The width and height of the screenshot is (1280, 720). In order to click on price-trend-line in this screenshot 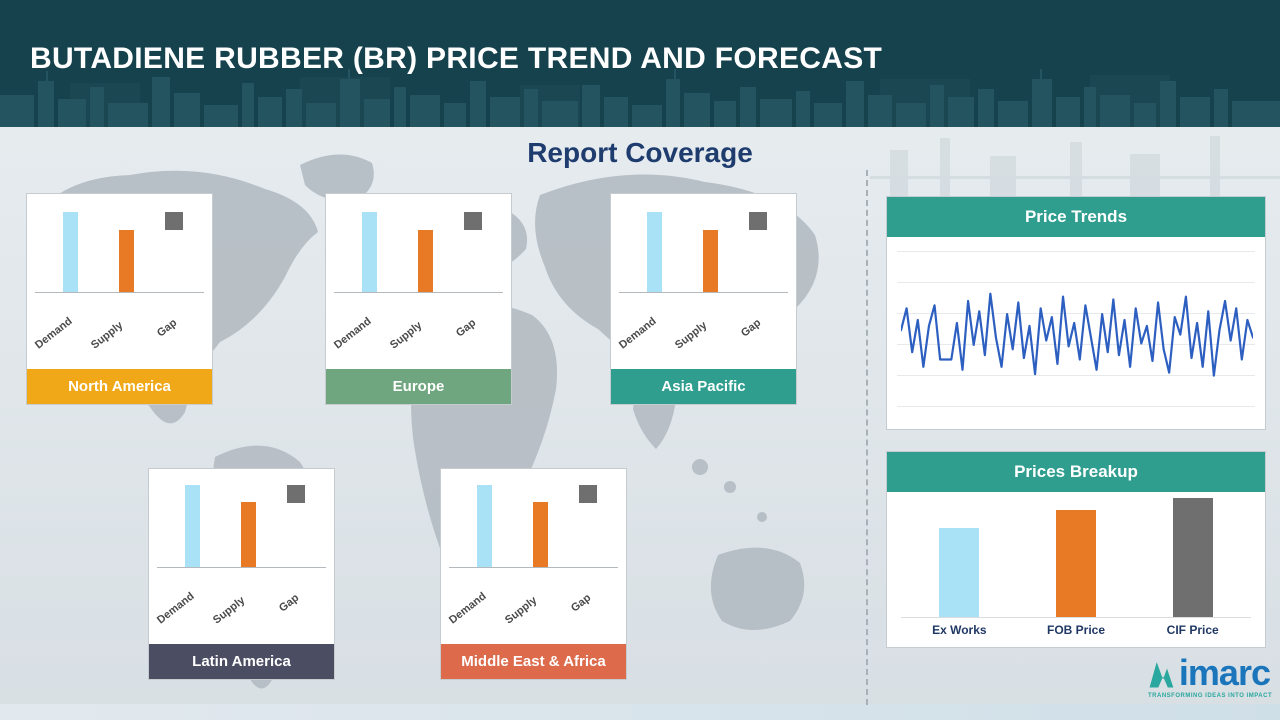, I will do `click(1077, 335)`.